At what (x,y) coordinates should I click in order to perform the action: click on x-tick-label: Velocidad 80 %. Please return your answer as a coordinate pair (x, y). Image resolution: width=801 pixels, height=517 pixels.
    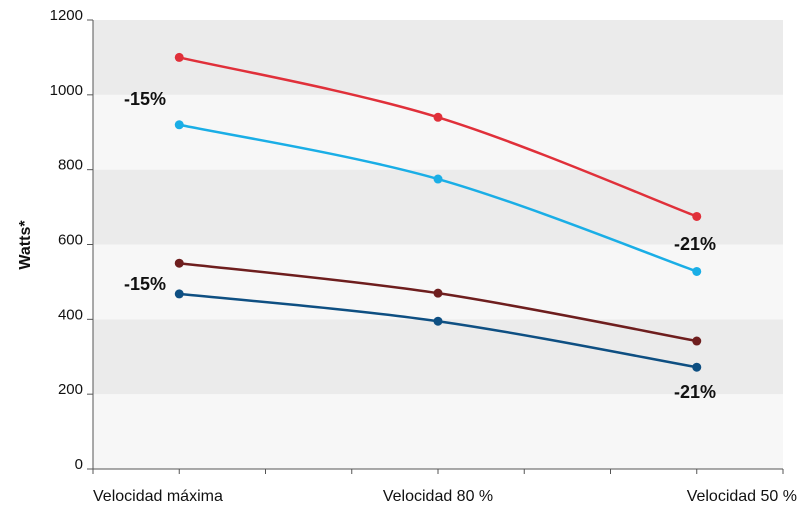
    Looking at the image, I should click on (438, 496).